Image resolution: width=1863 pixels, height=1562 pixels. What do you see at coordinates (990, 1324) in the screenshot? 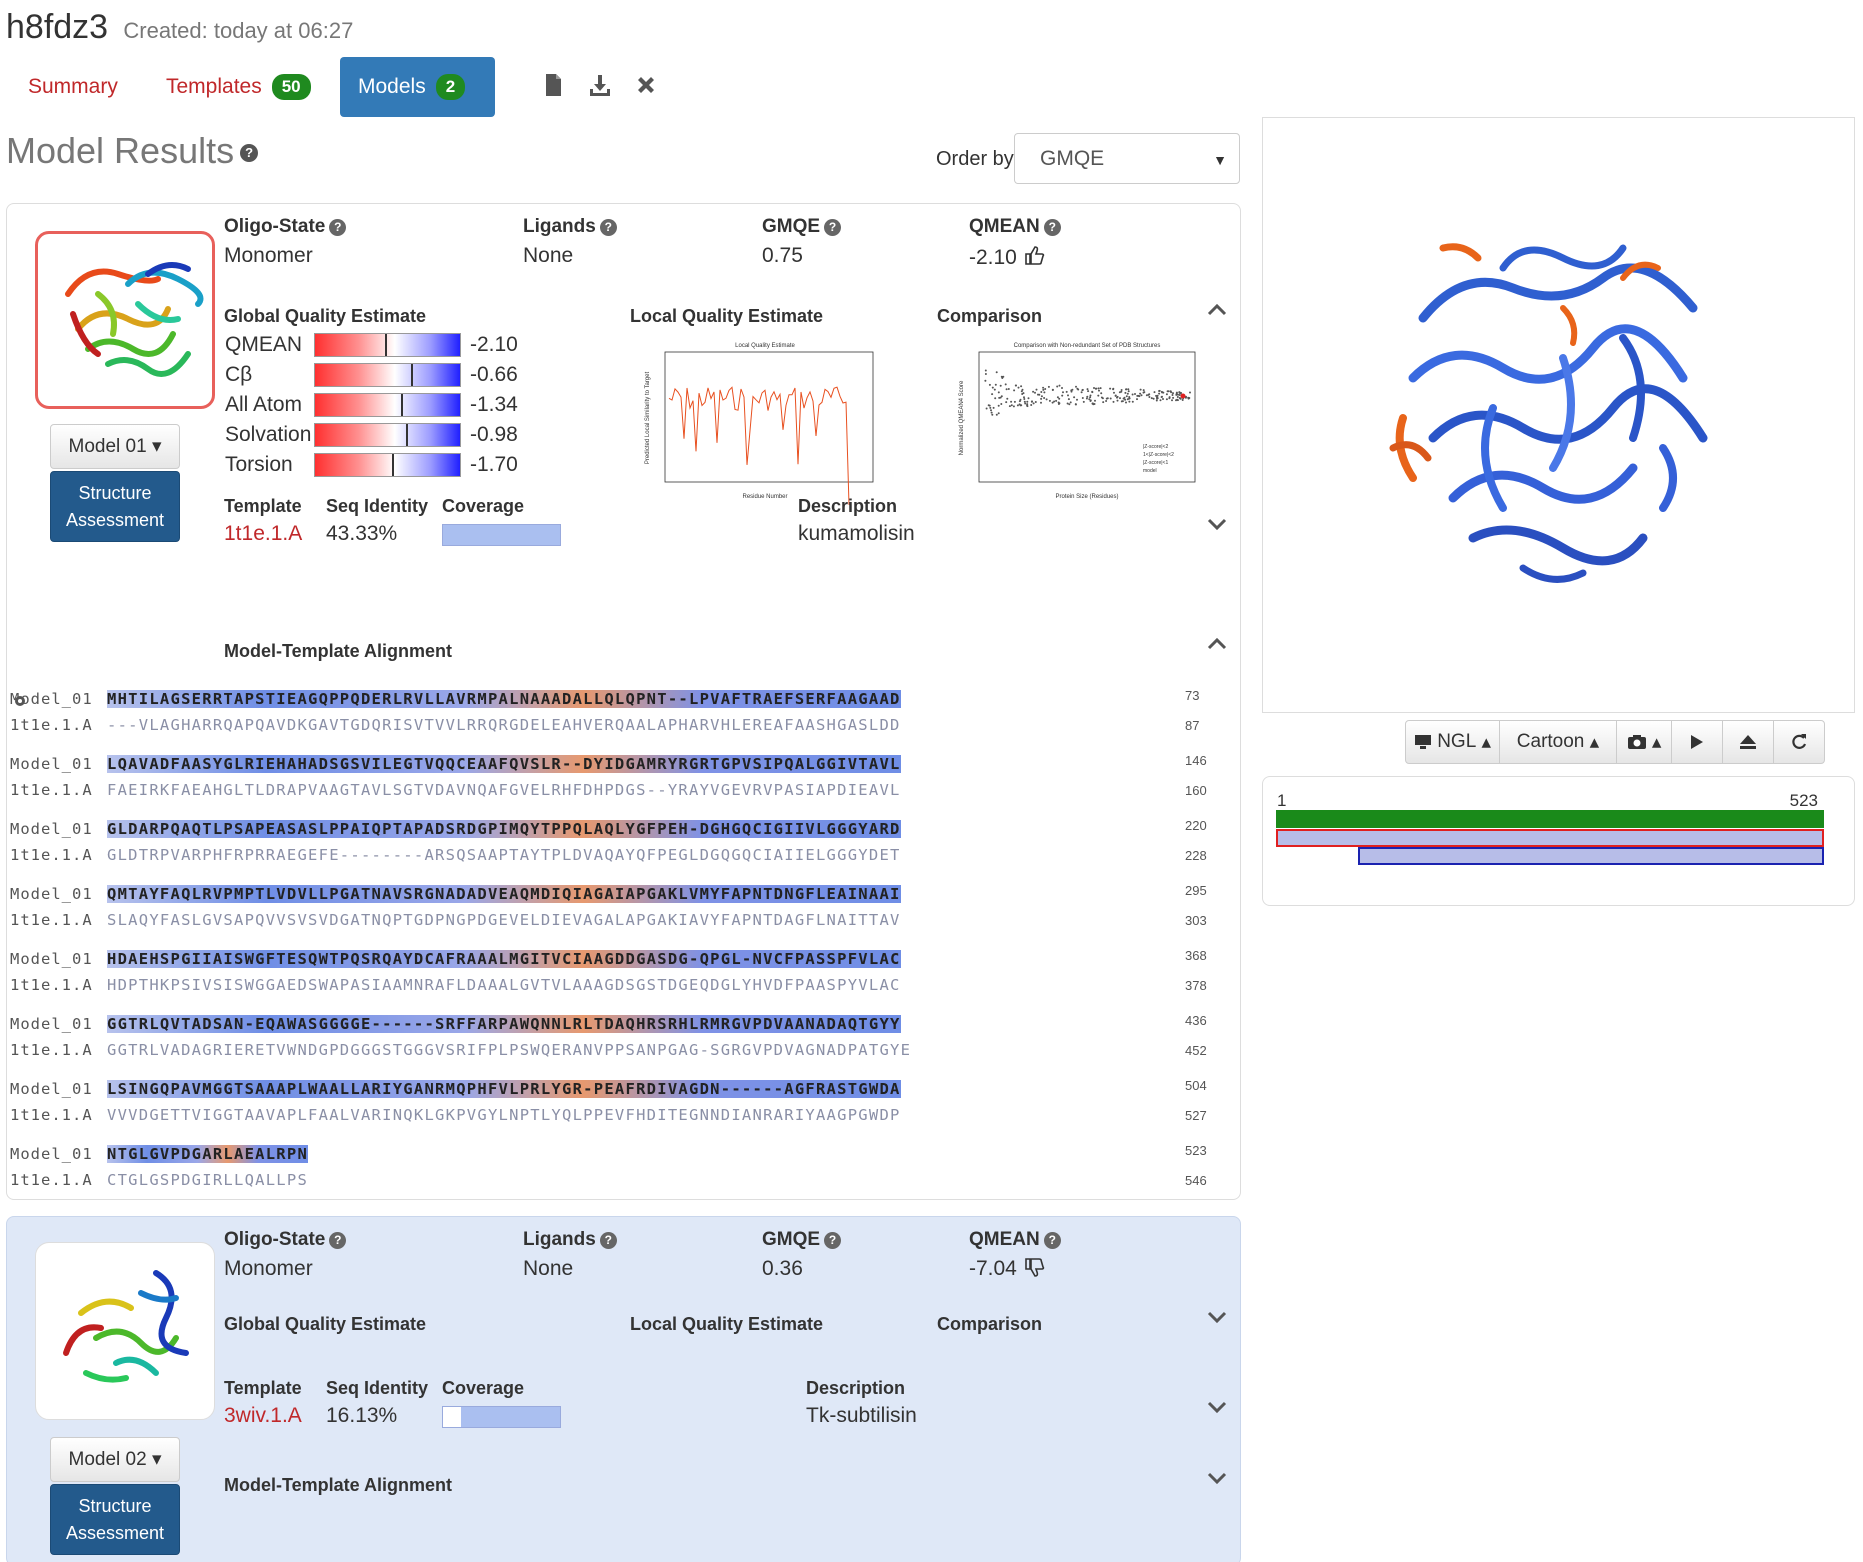
I see `comparison-label: Comparison` at bounding box center [990, 1324].